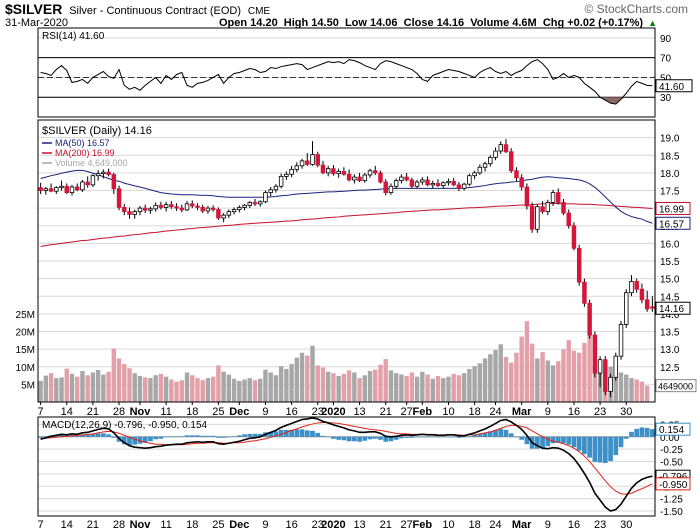 The width and height of the screenshot is (700, 530). Describe the element at coordinates (119, 412) in the screenshot. I see `x-tick-label: 28` at that location.